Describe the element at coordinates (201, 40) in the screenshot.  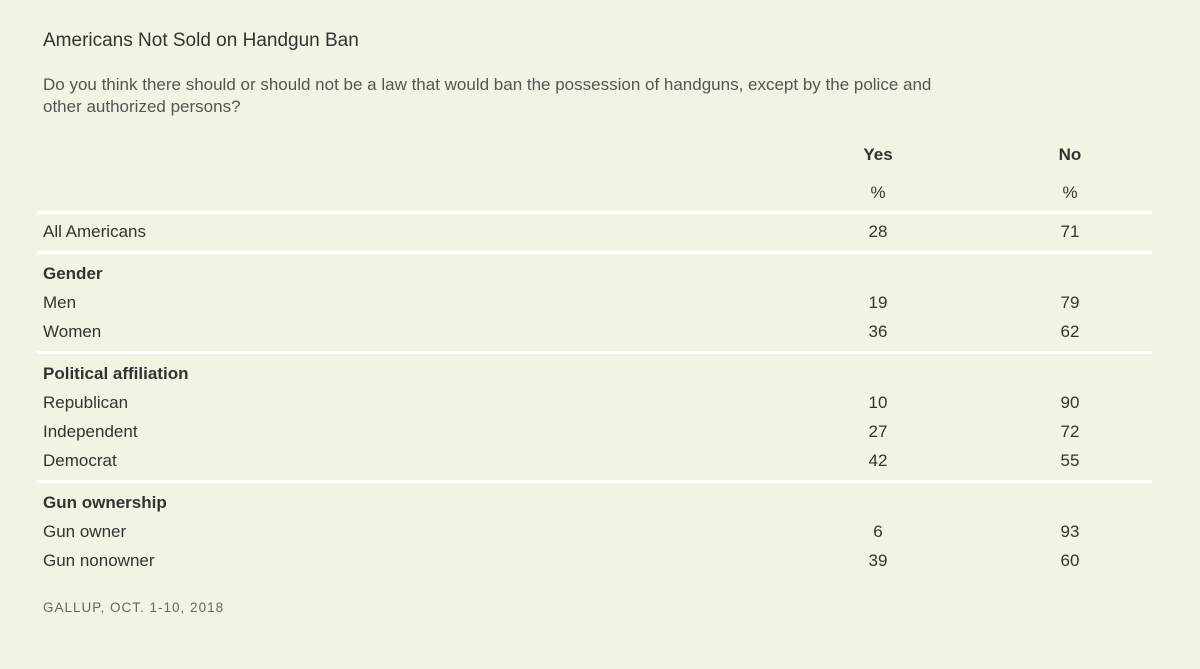
I see `chart-title: Americans Not Sold on Handgun Ban` at that location.